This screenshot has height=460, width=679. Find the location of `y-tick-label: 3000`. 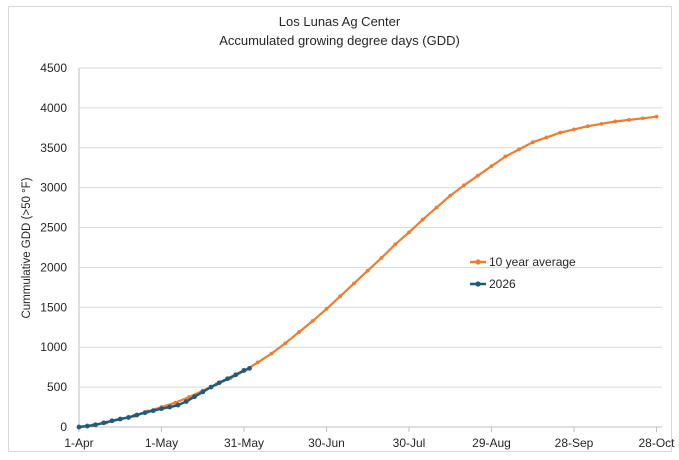

y-tick-label: 3000 is located at coordinates (53, 188).